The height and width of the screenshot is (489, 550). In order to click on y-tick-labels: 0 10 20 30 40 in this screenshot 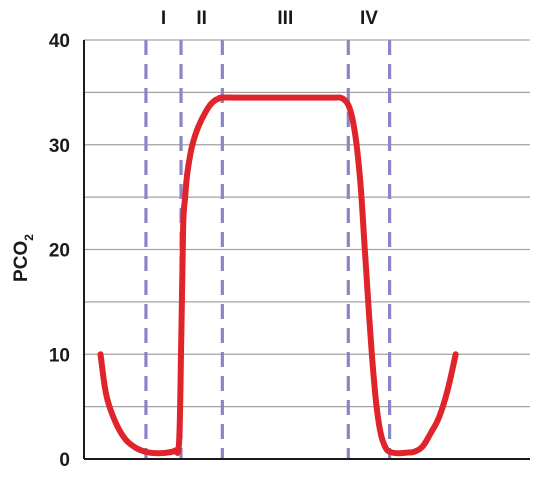, I will do `click(59, 251)`.